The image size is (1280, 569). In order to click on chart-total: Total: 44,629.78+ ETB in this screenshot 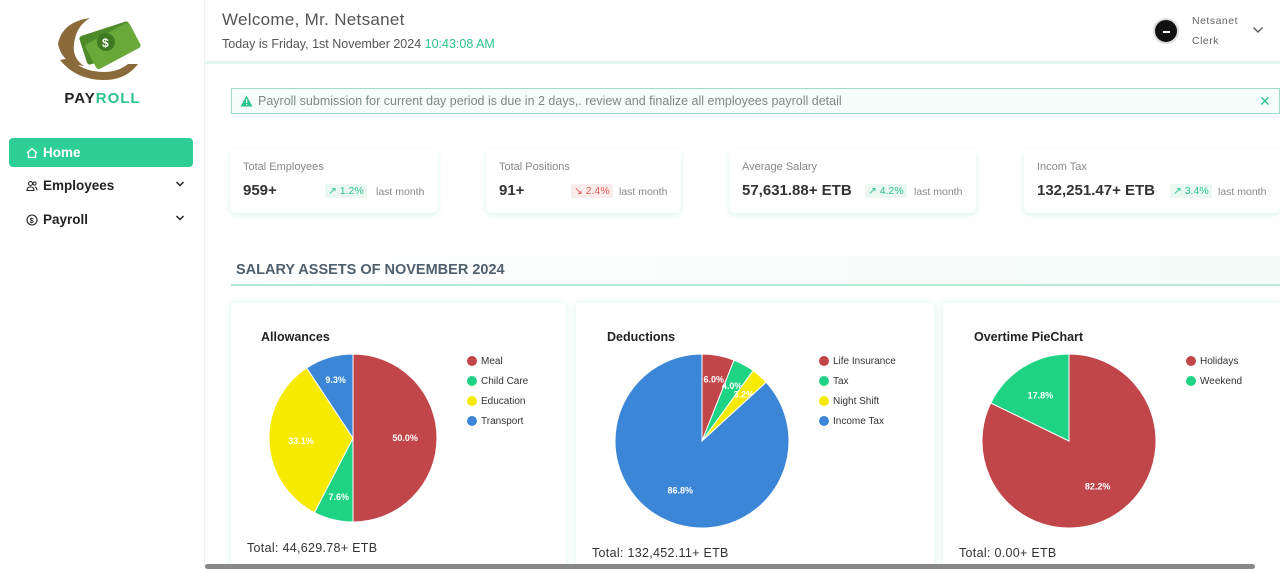, I will do `click(312, 548)`.